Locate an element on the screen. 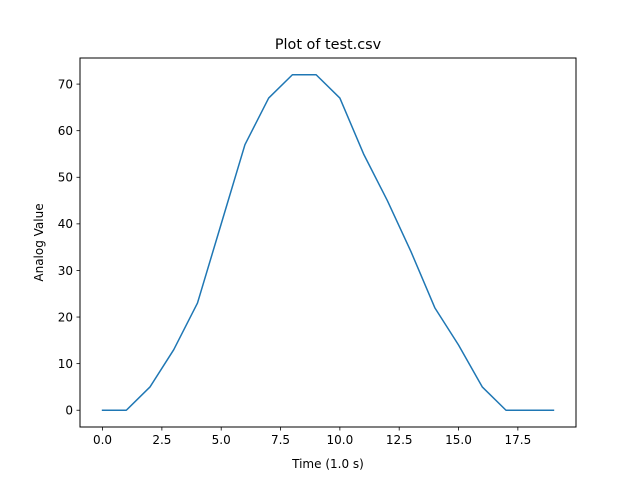  x-tick-label: 17.5 is located at coordinates (517, 440).